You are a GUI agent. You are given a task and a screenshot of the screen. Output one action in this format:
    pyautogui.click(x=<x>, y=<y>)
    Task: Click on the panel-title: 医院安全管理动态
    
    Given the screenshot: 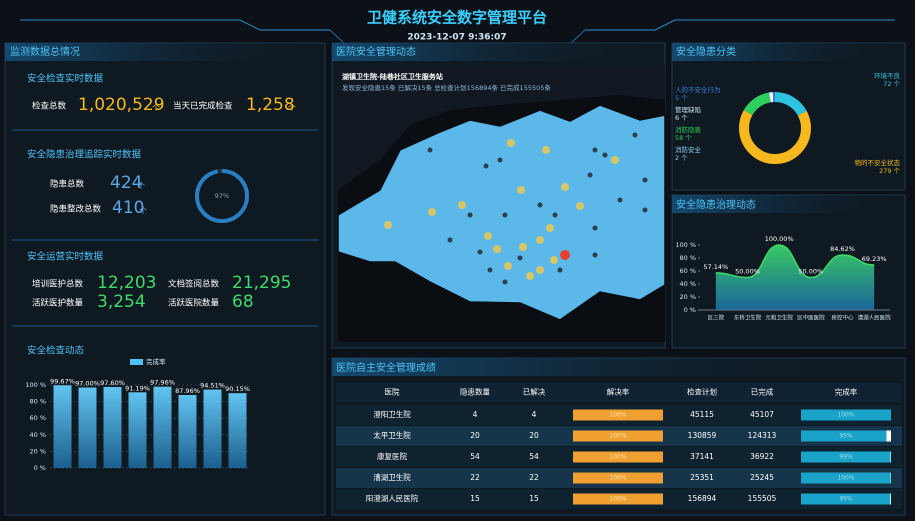 What is the action you would take?
    pyautogui.click(x=376, y=51)
    